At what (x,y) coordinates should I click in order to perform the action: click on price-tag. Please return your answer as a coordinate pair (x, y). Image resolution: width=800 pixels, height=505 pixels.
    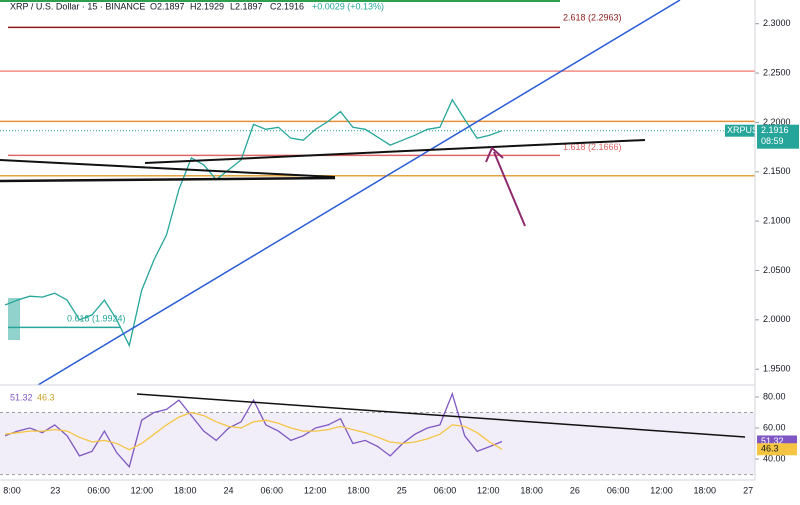
    Looking at the image, I should click on (778, 136).